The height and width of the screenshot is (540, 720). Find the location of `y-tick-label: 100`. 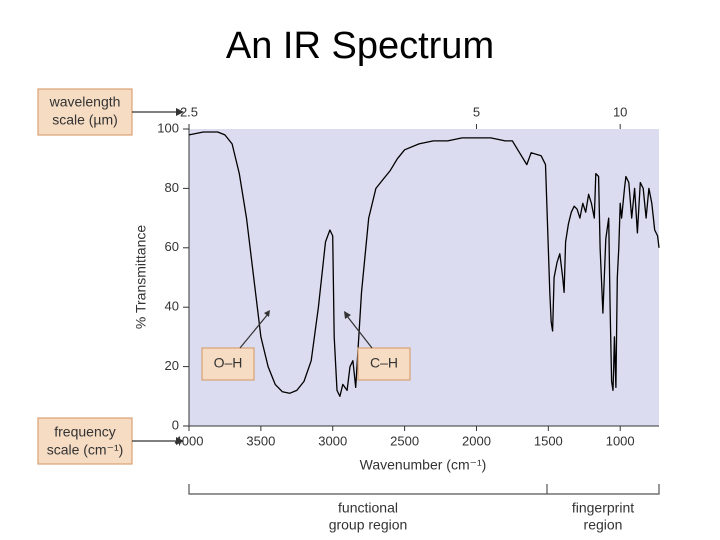

y-tick-label: 100 is located at coordinates (168, 127).